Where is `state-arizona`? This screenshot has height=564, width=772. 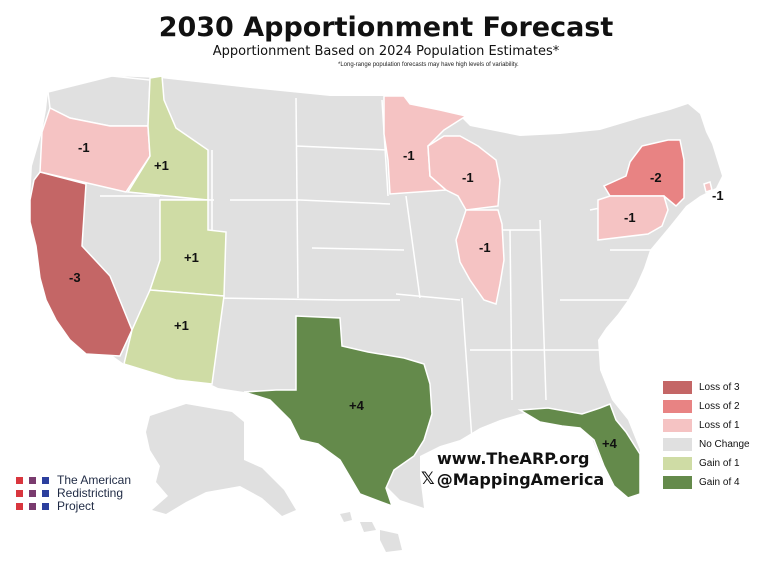 state-arizona is located at coordinates (174, 337).